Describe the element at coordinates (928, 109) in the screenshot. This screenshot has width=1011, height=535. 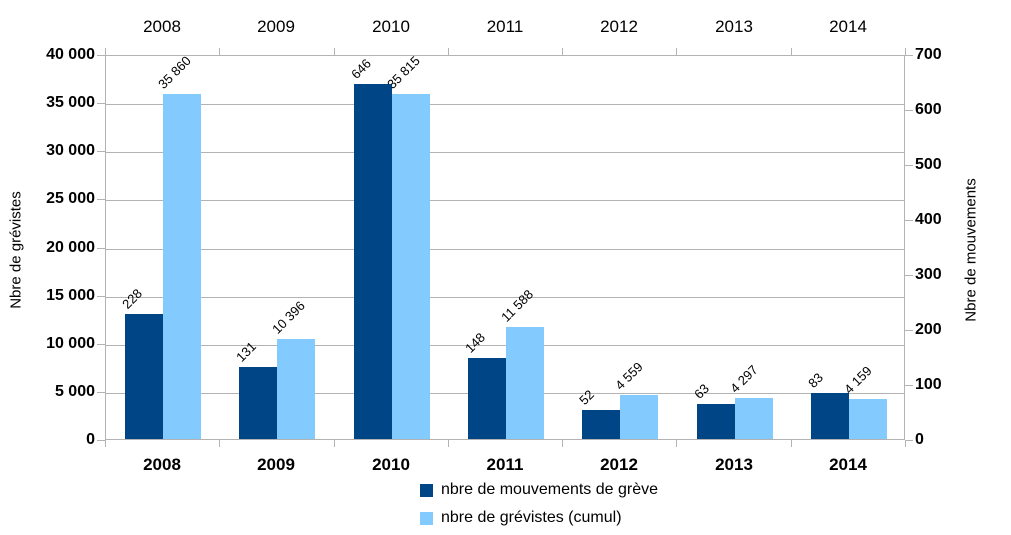
I see `right-axis-tick-label: 600` at that location.